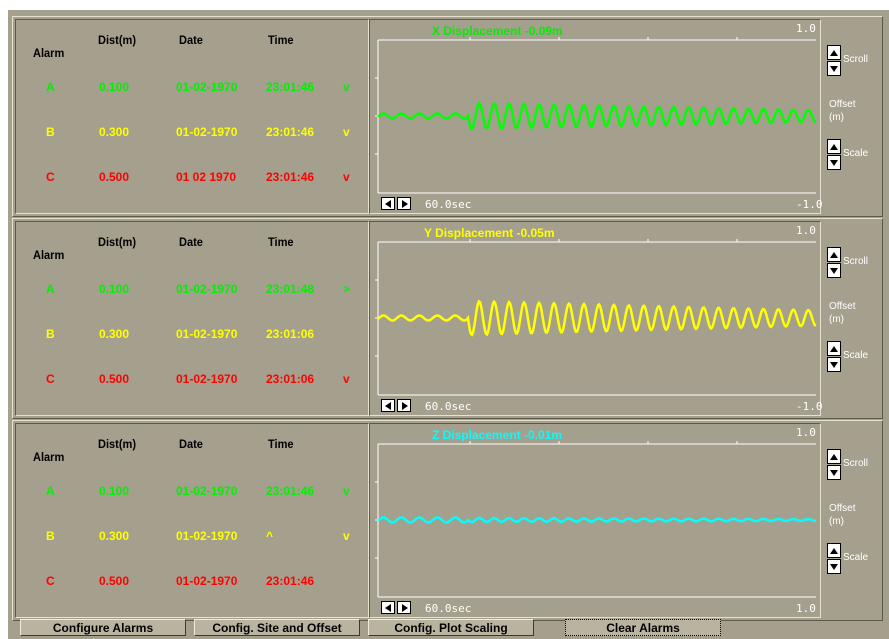  I want to click on config-site-offset-button: Config. Site and Offset, so click(277, 627).